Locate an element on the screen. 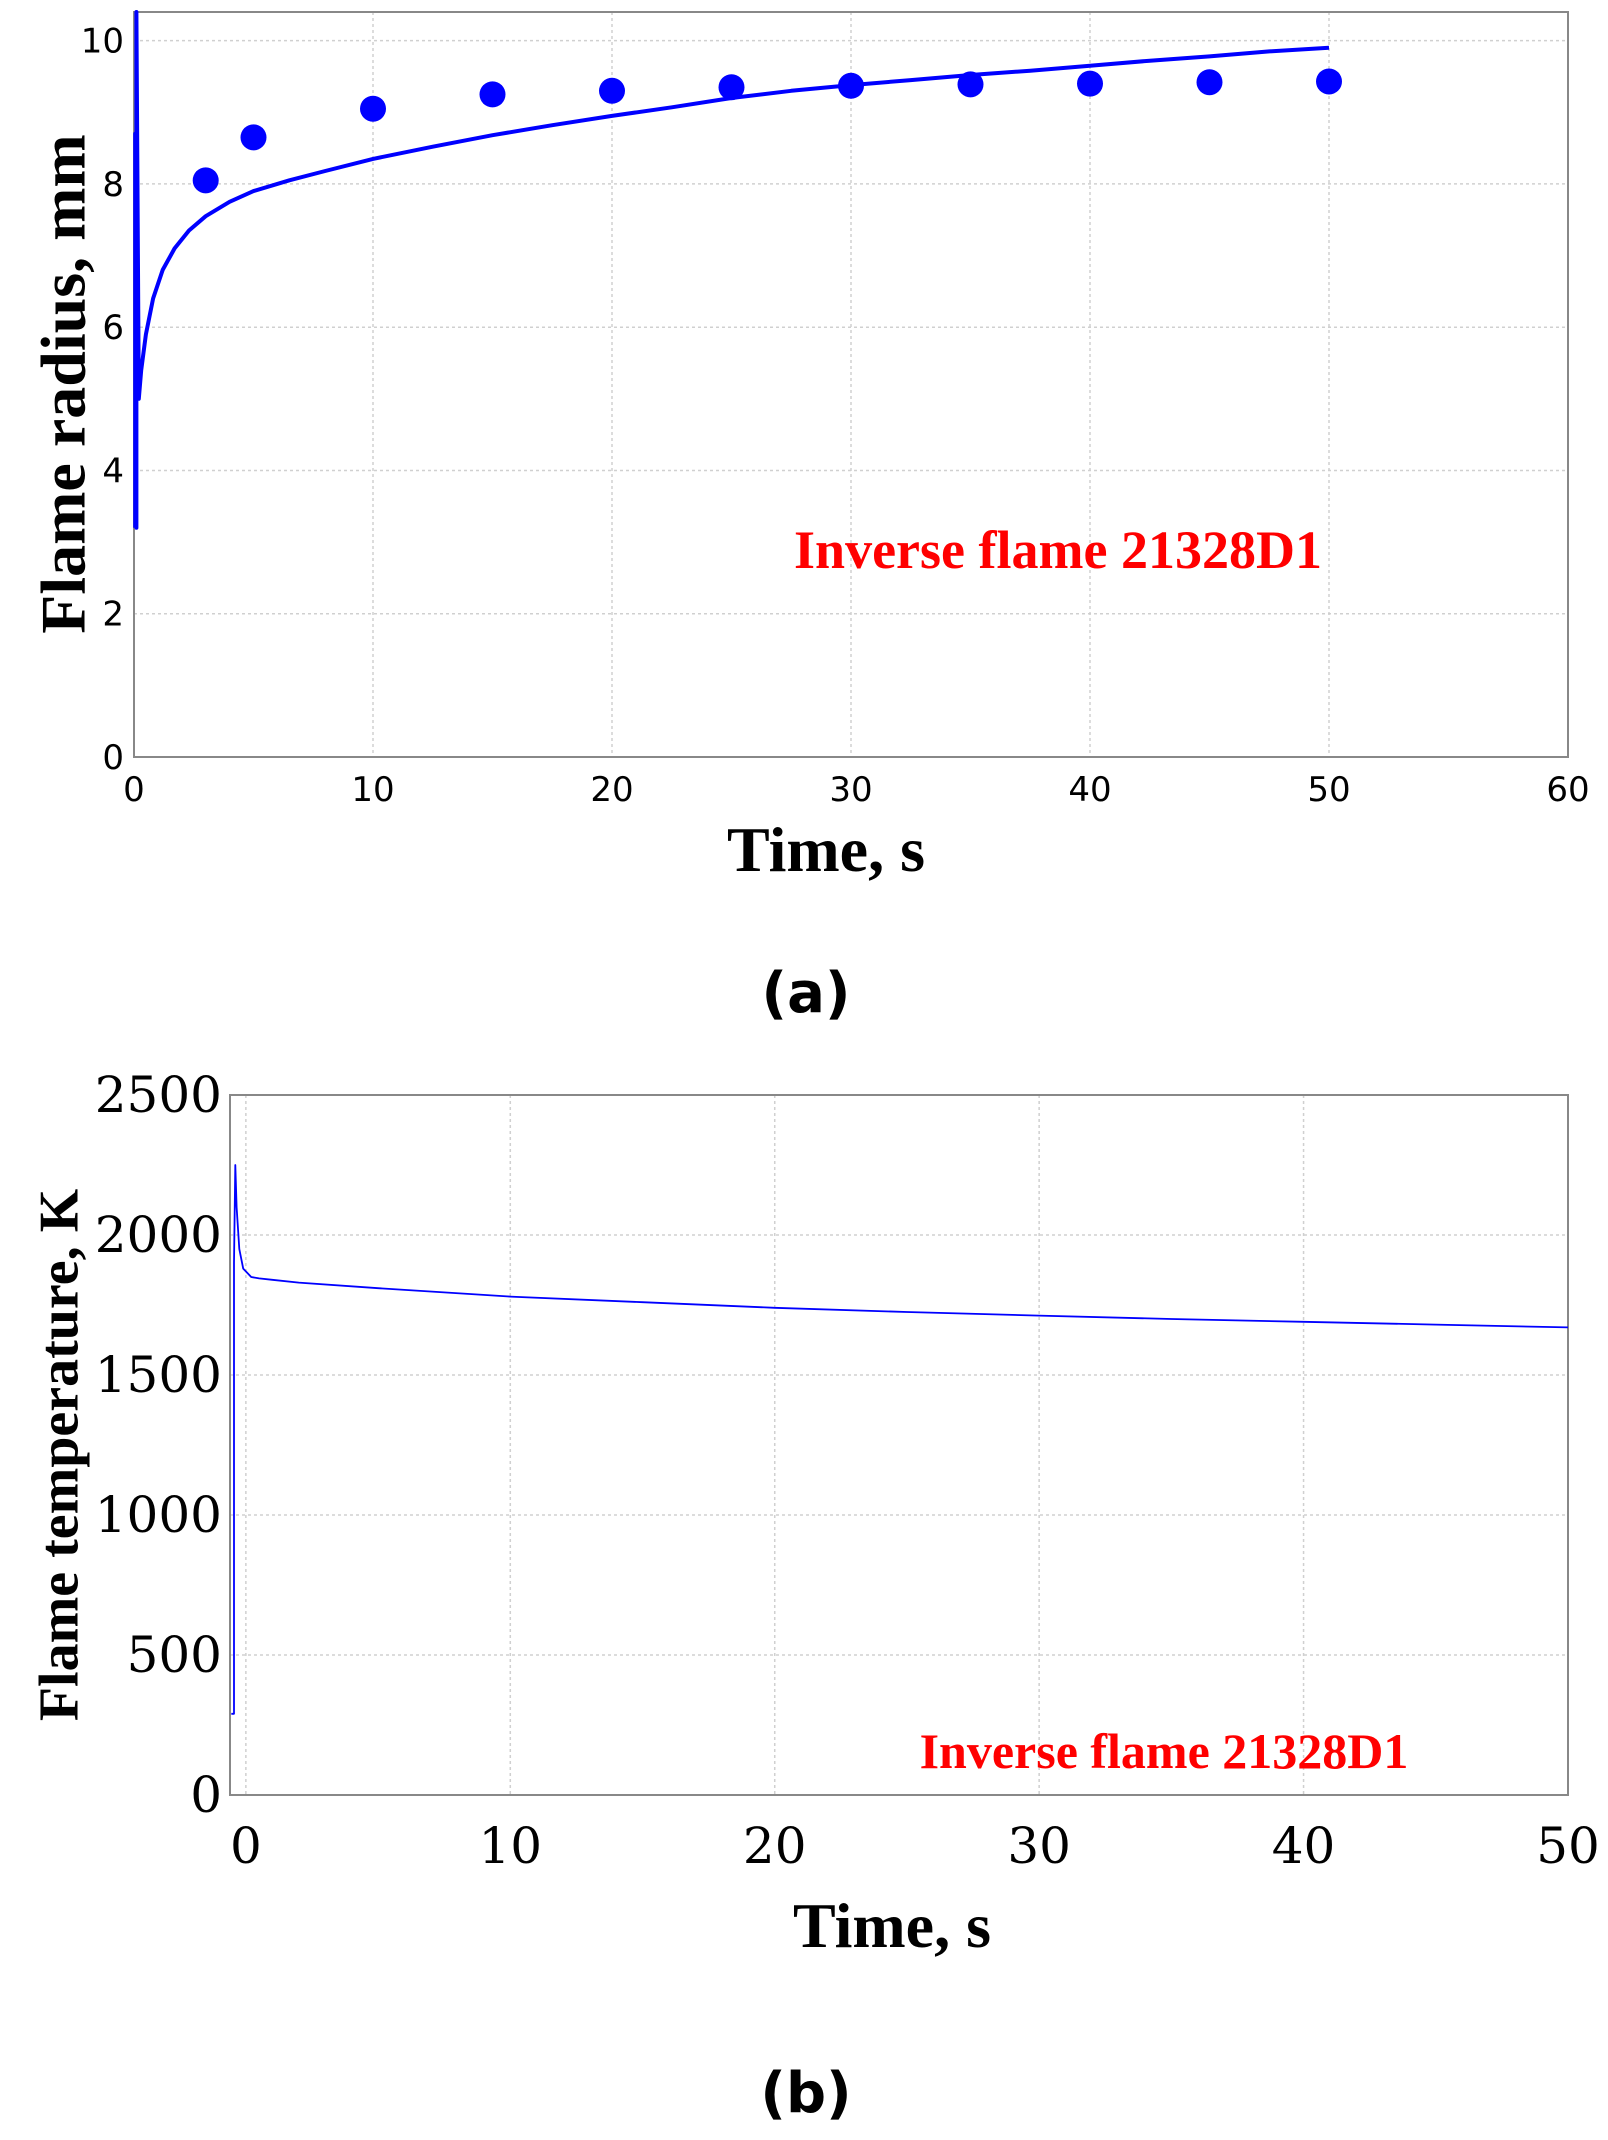 Image resolution: width=1608 pixels, height=2140 pixels. y-tick-label: 2 is located at coordinates (113, 615).